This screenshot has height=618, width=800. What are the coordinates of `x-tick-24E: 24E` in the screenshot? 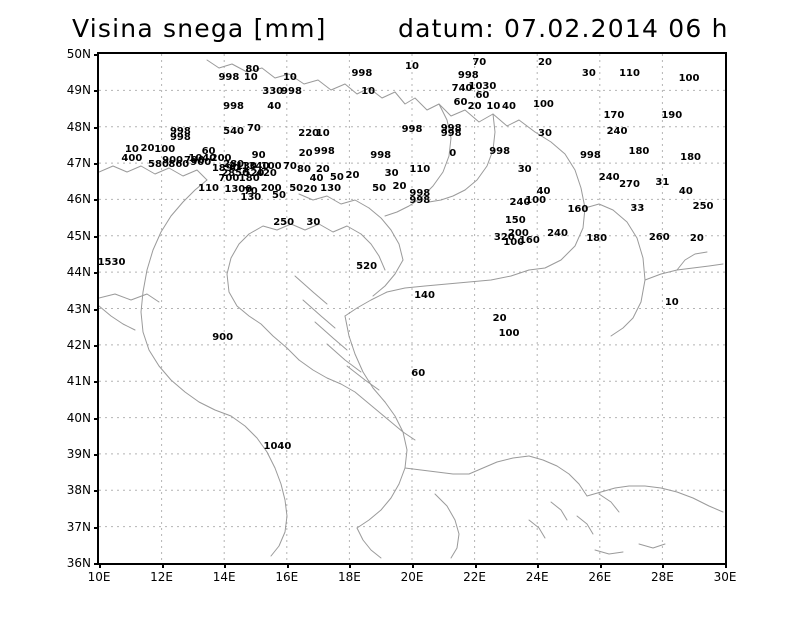 It's located at (537, 577).